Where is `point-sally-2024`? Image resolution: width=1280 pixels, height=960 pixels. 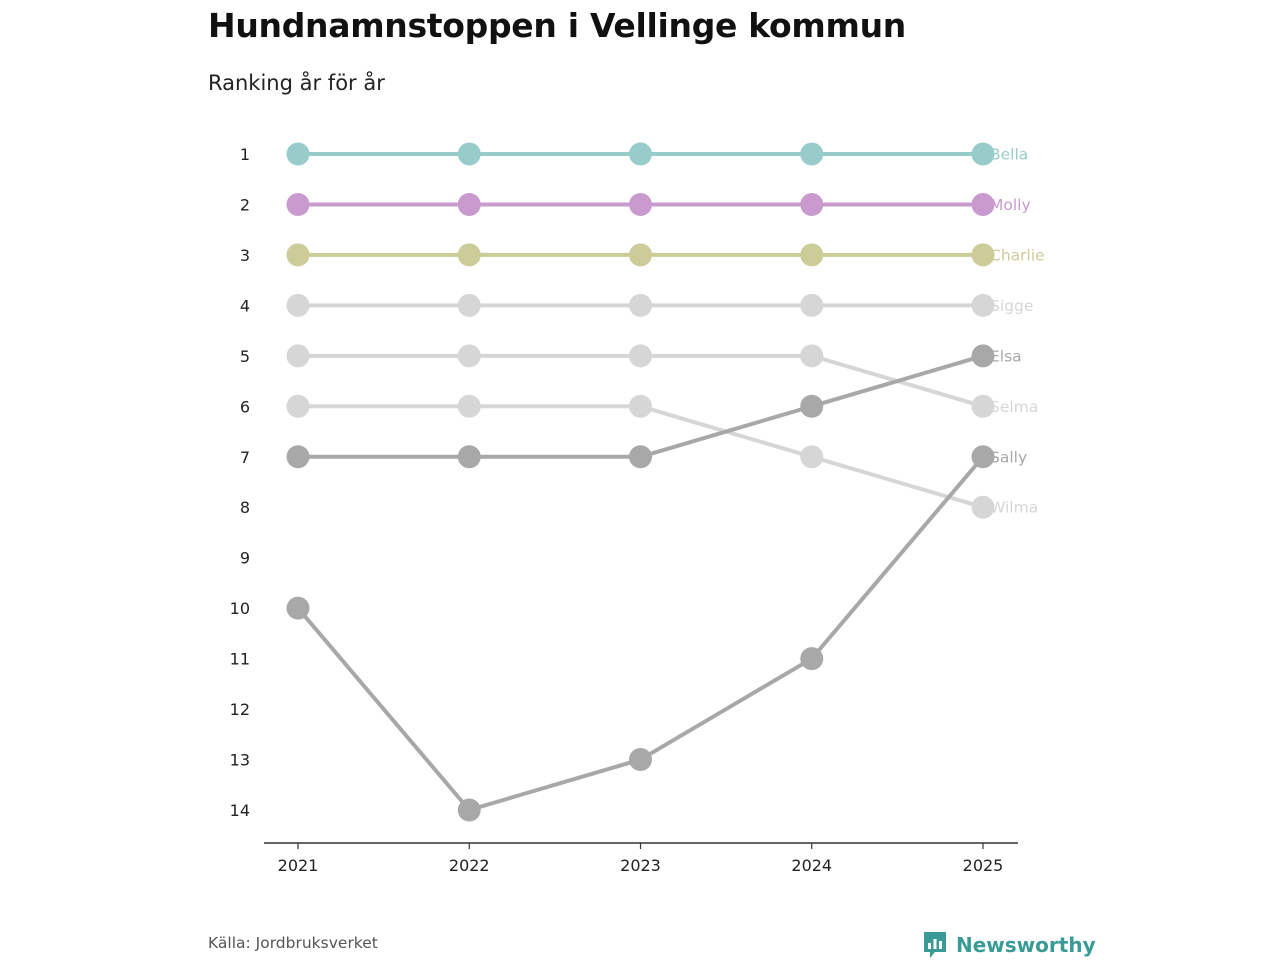 point-sally-2024 is located at coordinates (812, 659).